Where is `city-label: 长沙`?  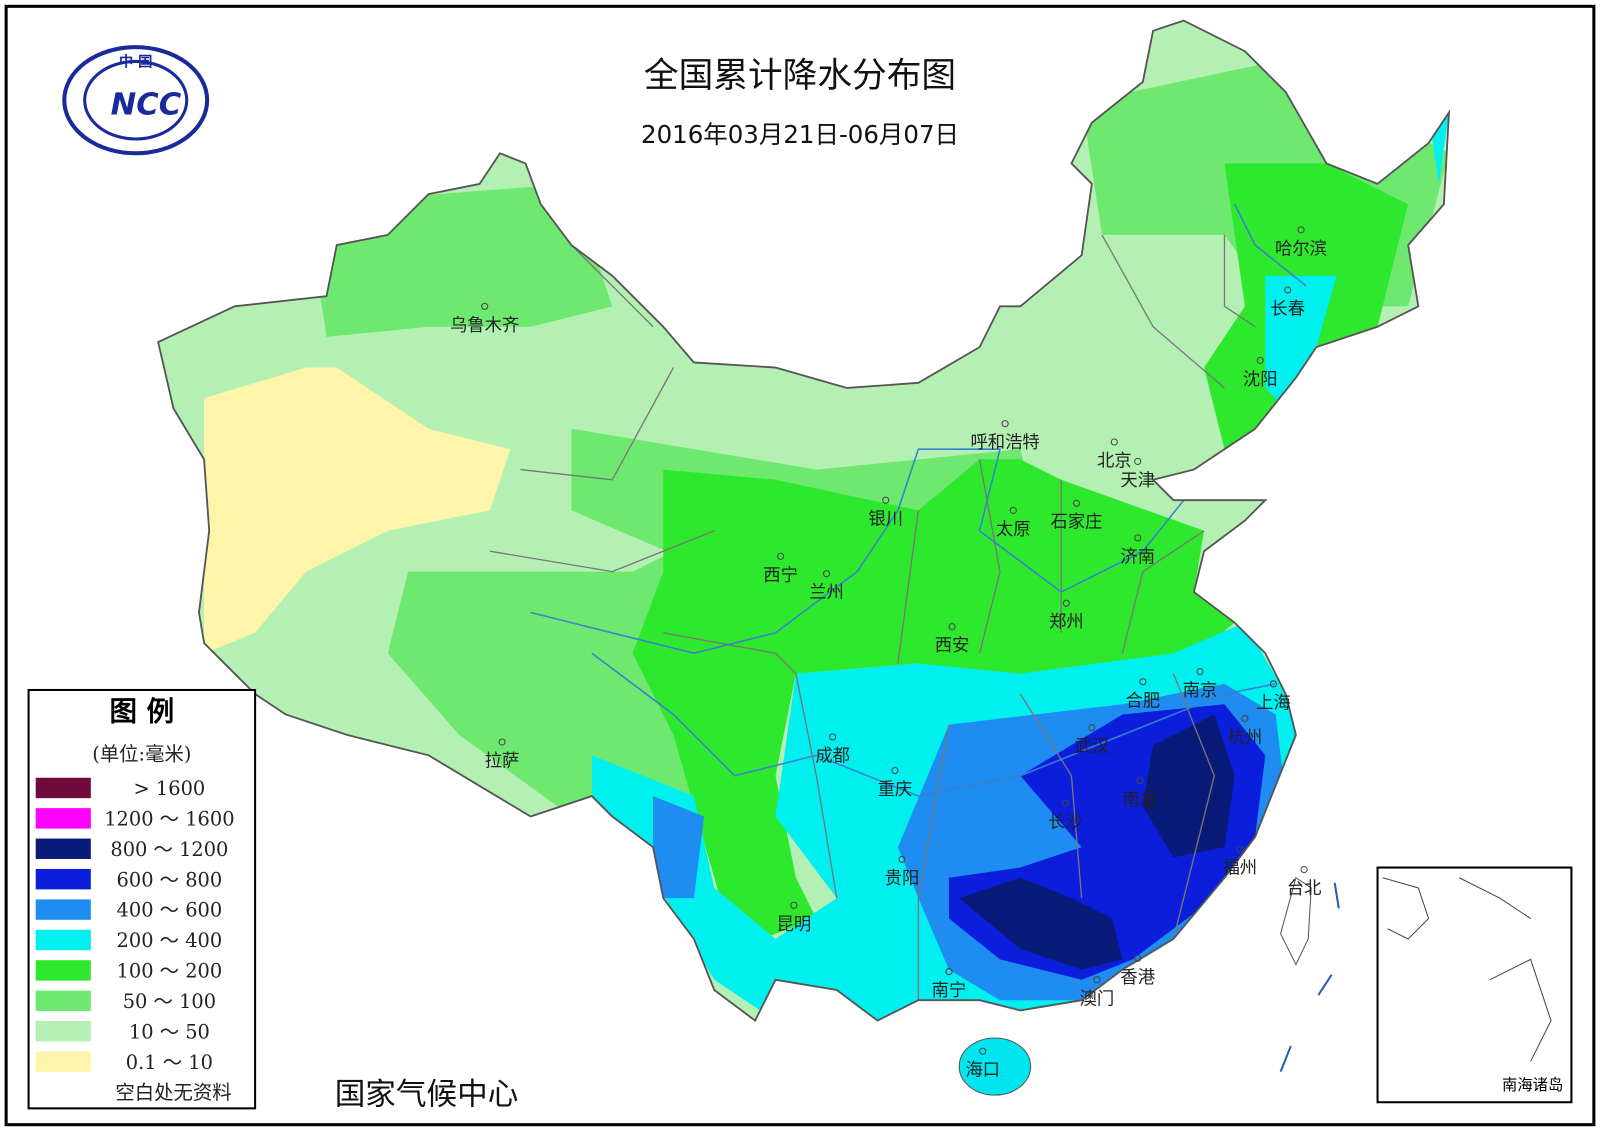
city-label: 长沙 is located at coordinates (1065, 823).